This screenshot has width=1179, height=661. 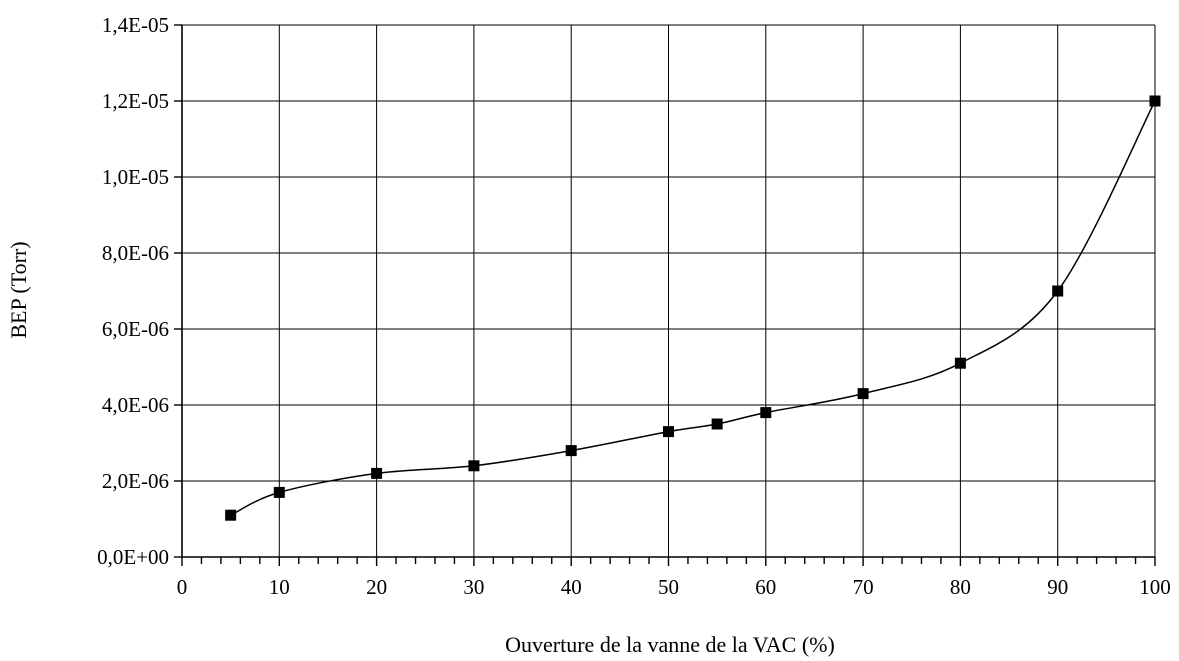 I want to click on x-tick-label: 90, so click(x=1057, y=587).